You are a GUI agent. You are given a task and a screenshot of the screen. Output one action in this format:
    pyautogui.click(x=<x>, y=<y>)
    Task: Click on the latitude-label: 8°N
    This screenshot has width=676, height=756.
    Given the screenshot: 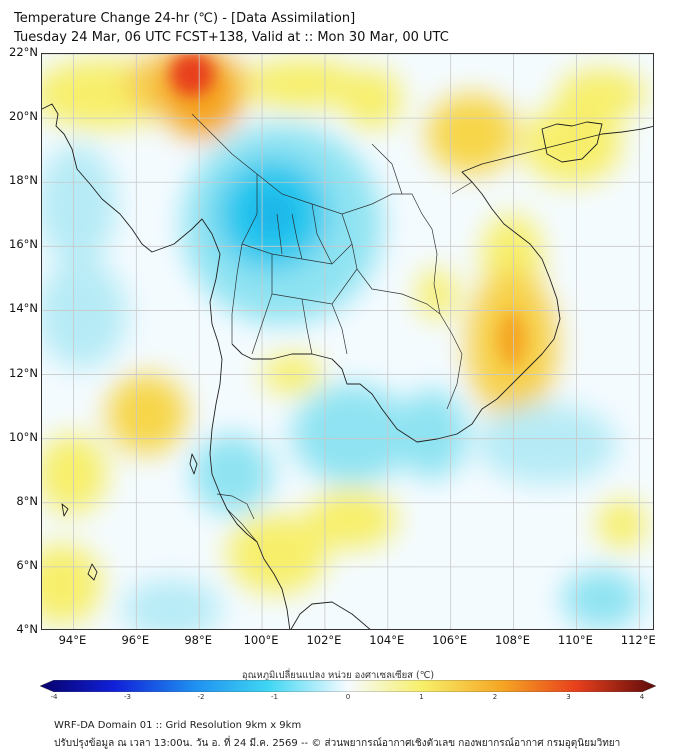 What is the action you would take?
    pyautogui.click(x=27, y=500)
    